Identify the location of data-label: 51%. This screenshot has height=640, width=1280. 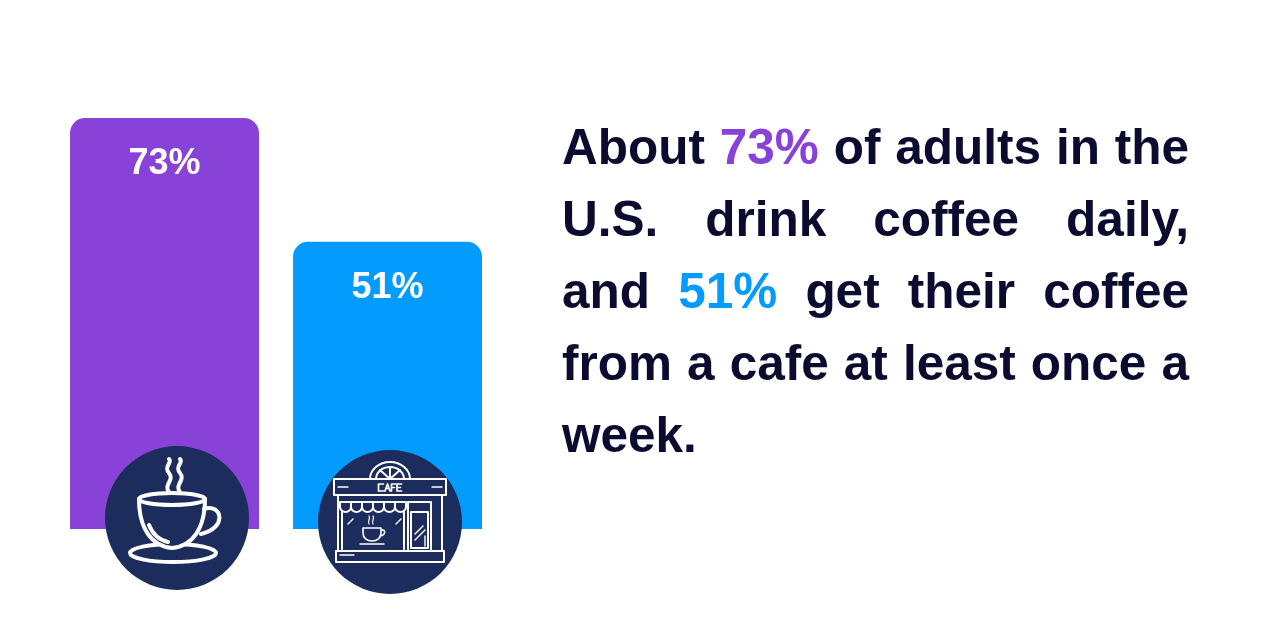
(387, 285).